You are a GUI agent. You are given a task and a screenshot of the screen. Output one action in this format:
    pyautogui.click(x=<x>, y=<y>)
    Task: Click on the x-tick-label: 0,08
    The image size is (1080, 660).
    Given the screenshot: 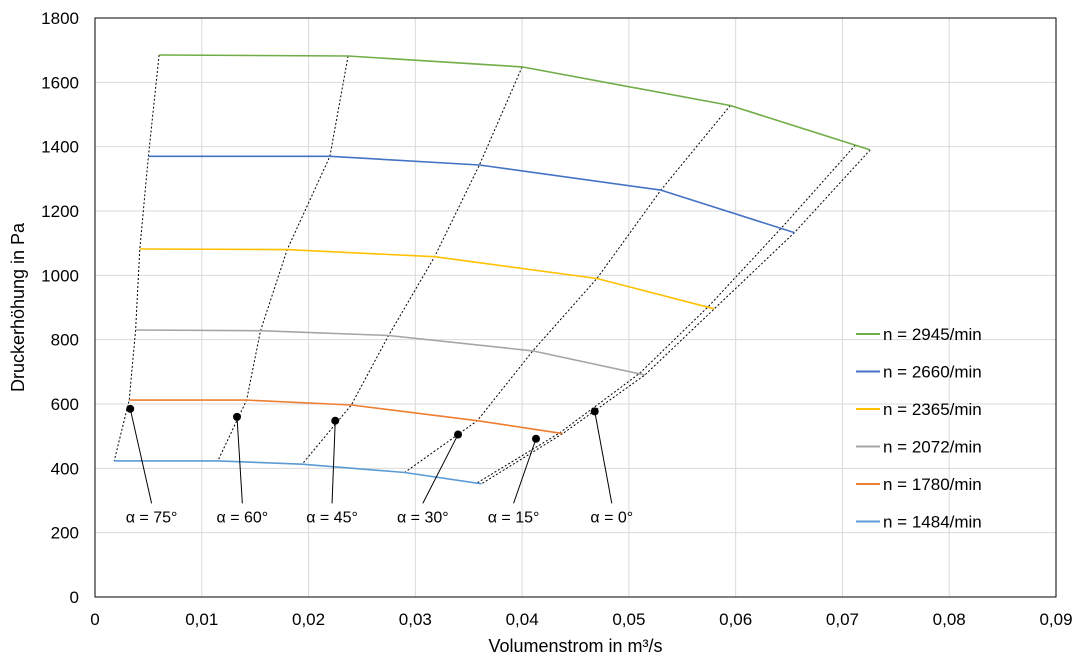 What is the action you would take?
    pyautogui.click(x=949, y=619)
    